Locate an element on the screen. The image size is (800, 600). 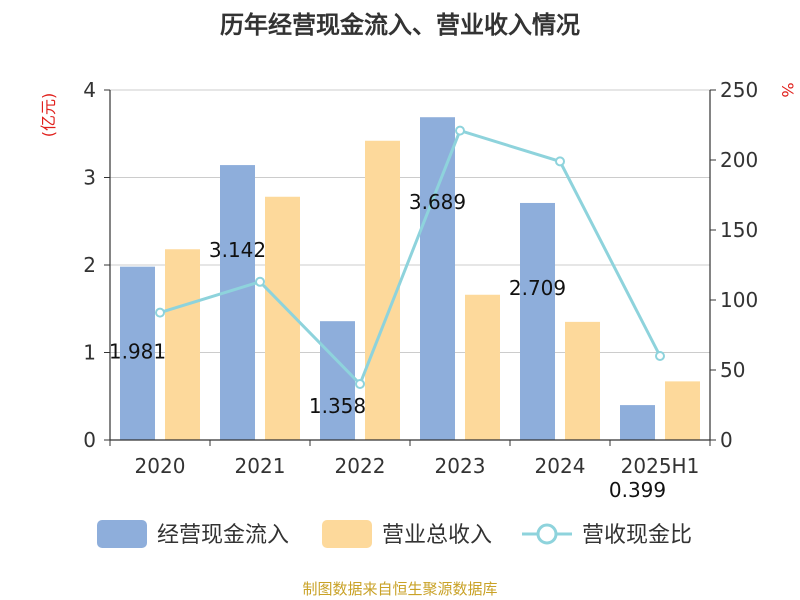
bar-data-label: 3.689 is located at coordinates (437, 202).